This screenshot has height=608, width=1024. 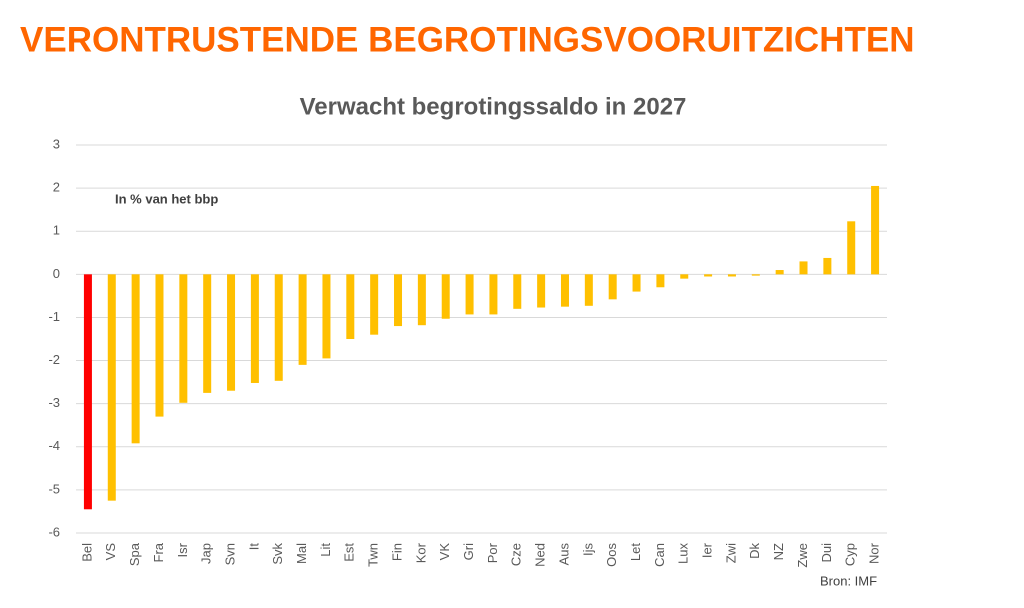 What do you see at coordinates (253, 547) in the screenshot?
I see `x-tick-label: It` at bounding box center [253, 547].